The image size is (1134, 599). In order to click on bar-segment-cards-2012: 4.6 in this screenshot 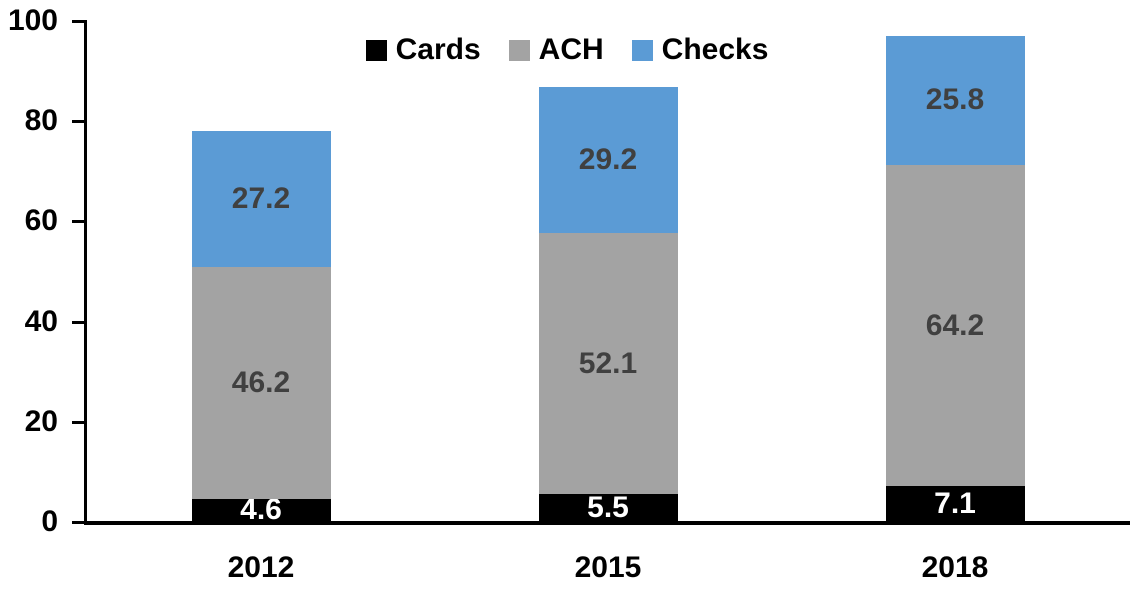, I will do `click(261, 510)`.